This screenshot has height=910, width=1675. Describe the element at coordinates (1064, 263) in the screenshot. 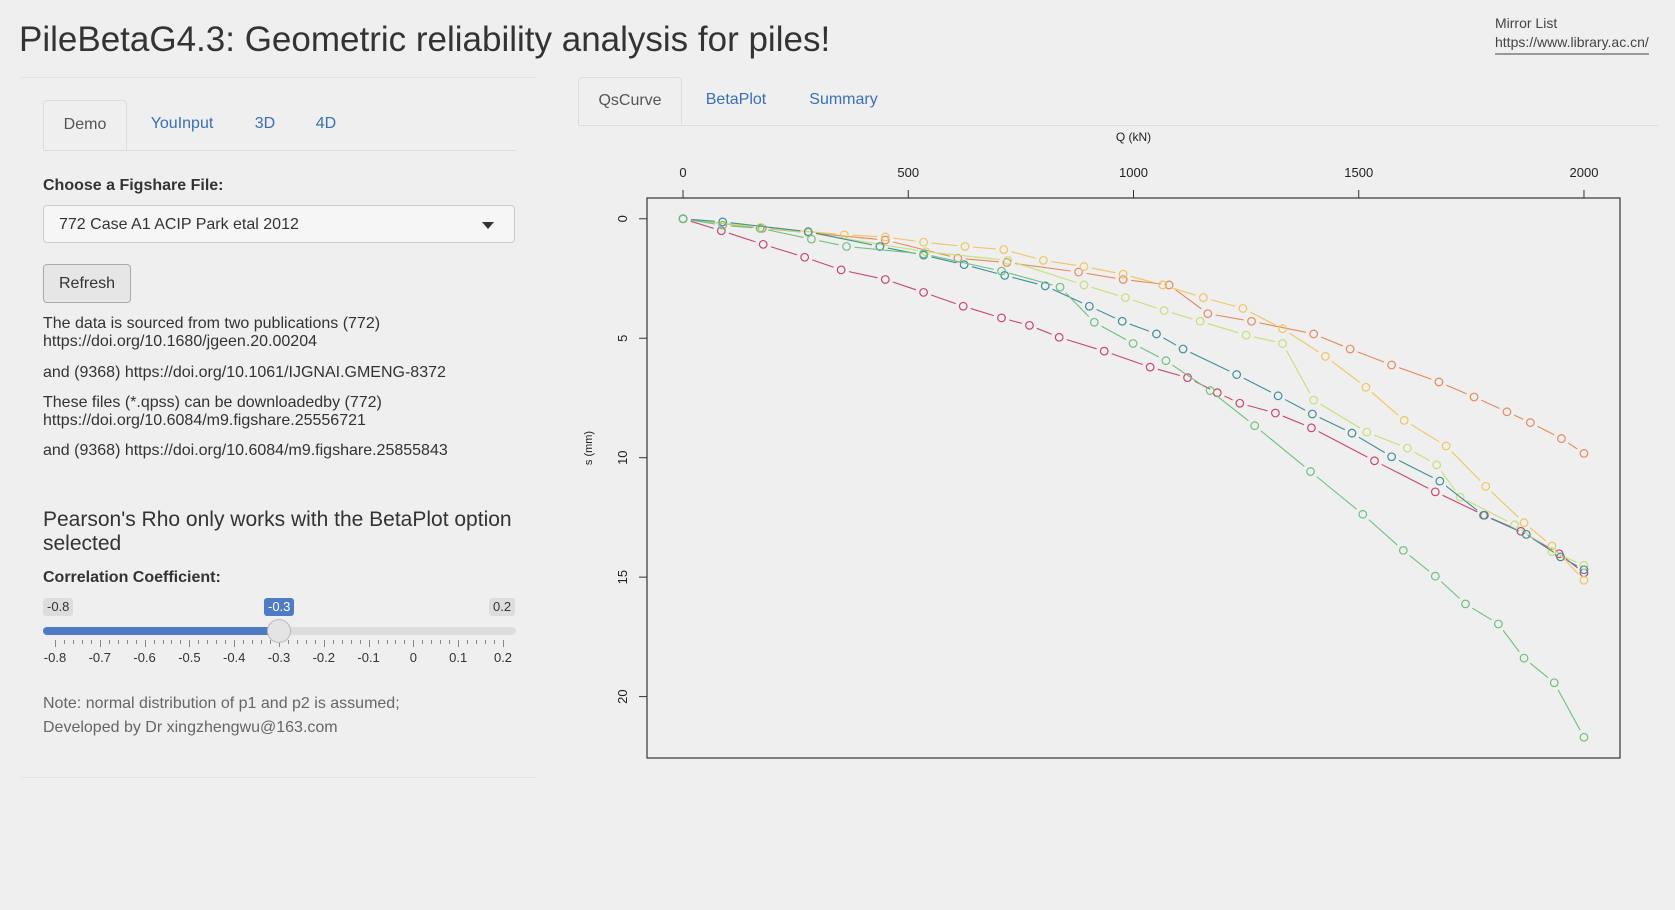

I see `series-yellow-segment` at that location.